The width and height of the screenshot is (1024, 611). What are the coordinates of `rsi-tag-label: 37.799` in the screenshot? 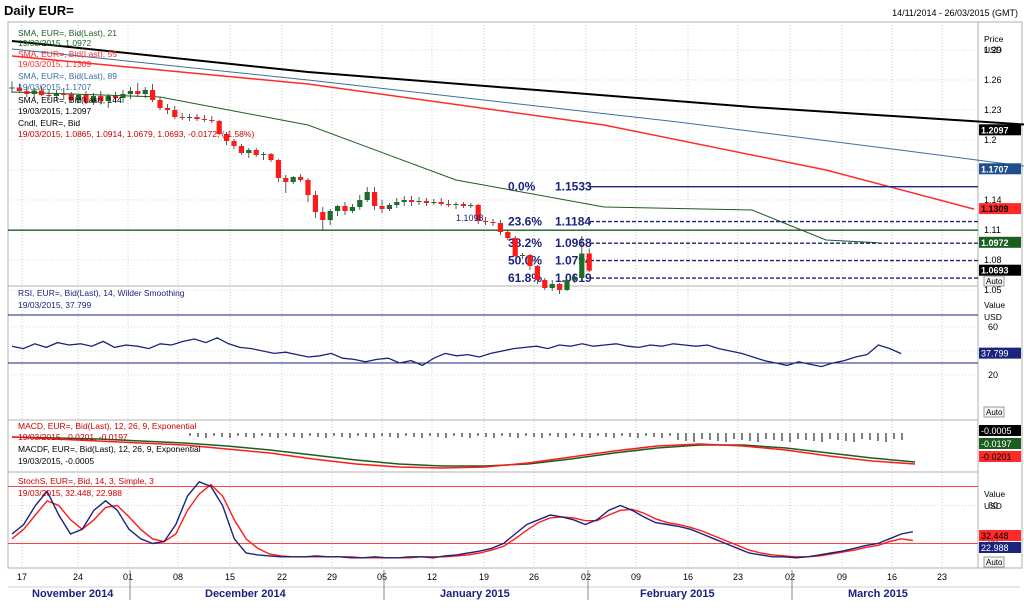 It's located at (995, 354).